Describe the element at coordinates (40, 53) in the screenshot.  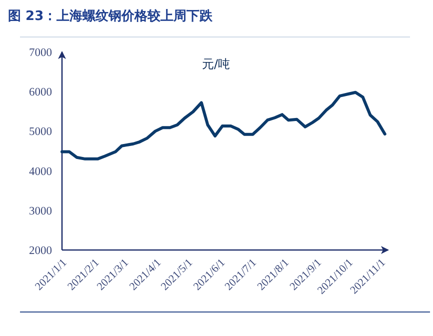
I see `y-tick-label: 7000` at that location.